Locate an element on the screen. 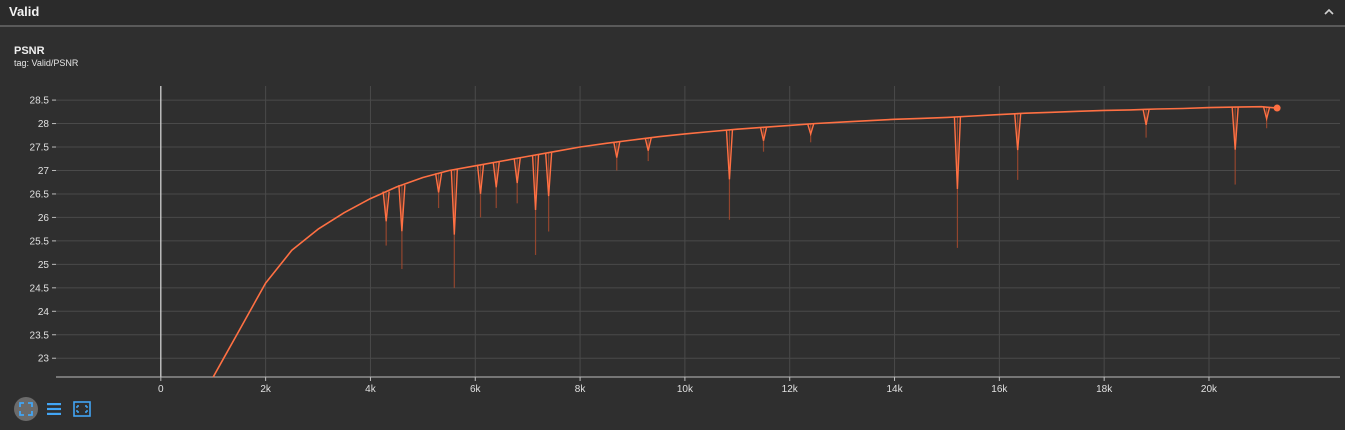  y-tick-label: 24 is located at coordinates (44, 312).